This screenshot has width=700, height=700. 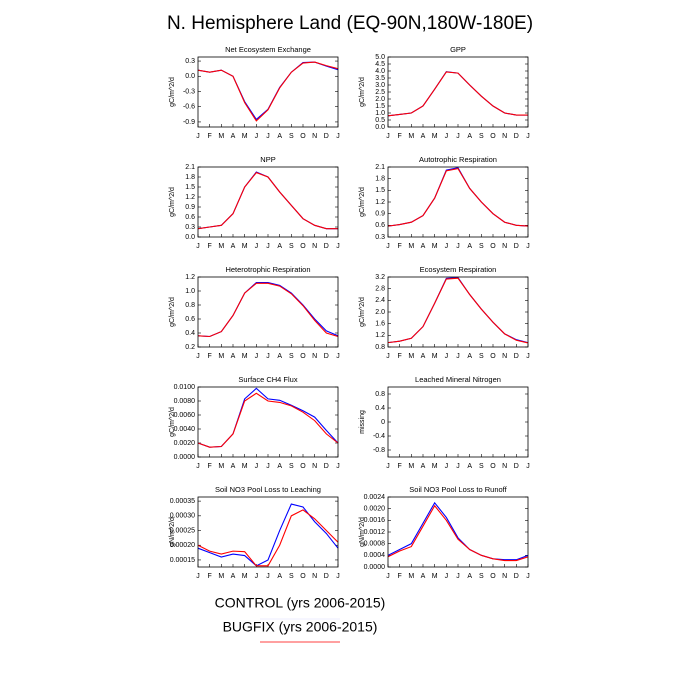 What do you see at coordinates (380, 289) in the screenshot?
I see `y-tick-label: 2.8` at bounding box center [380, 289].